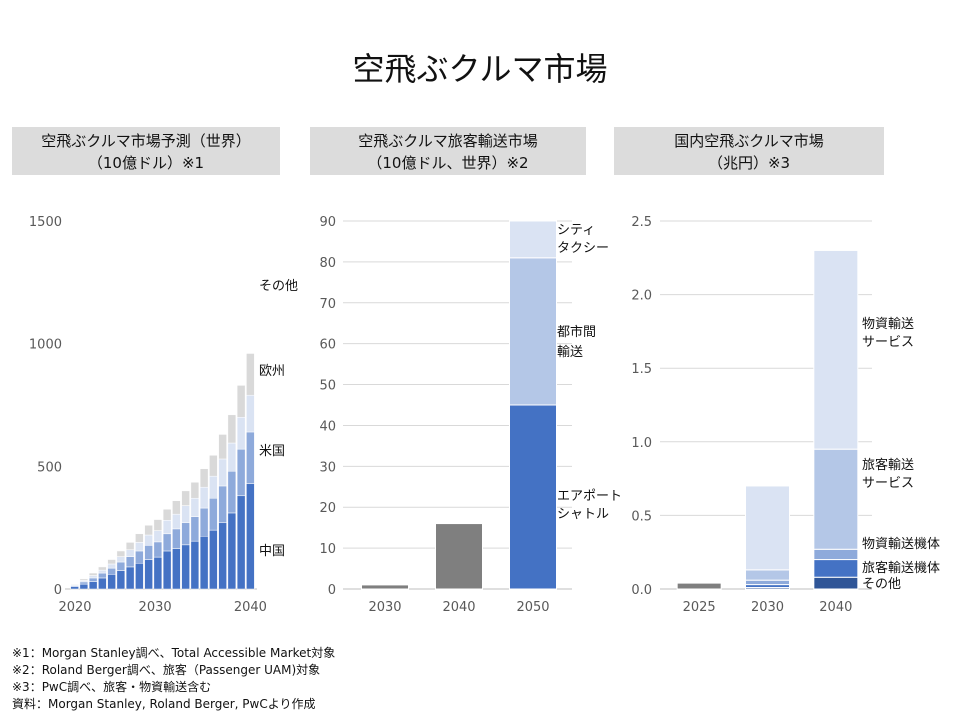 The height and width of the screenshot is (720, 960). Describe the element at coordinates (185, 514) in the screenshot. I see `chart1-bar-2033-欧州` at that location.